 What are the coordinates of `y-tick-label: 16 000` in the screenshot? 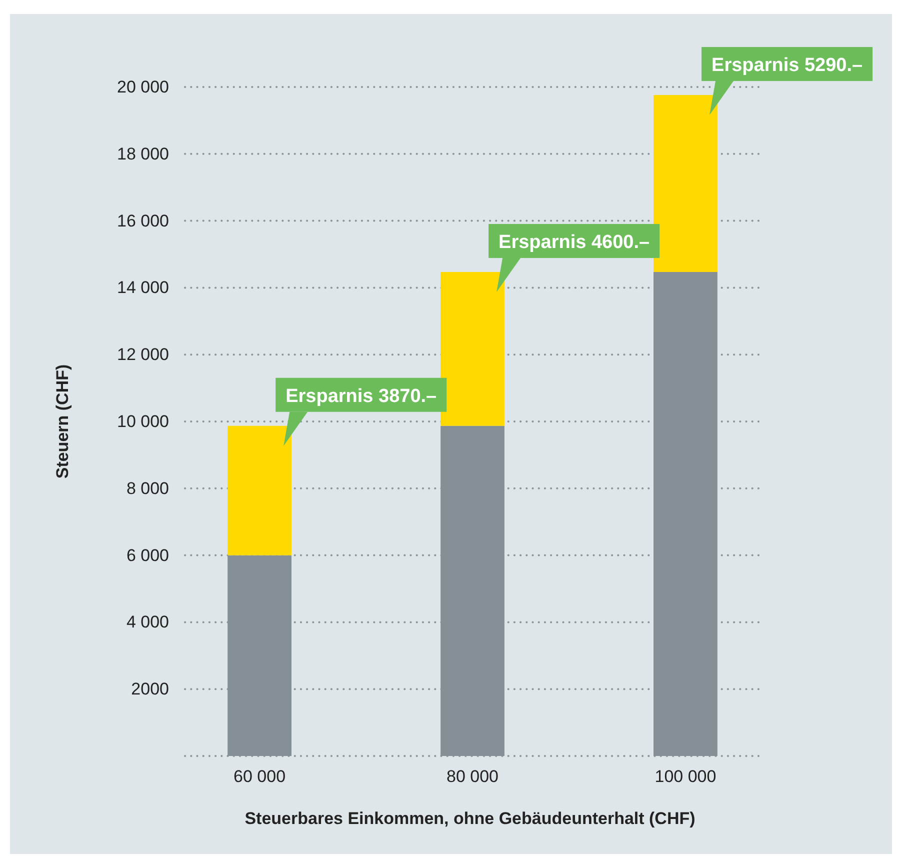 It's located at (143, 220).